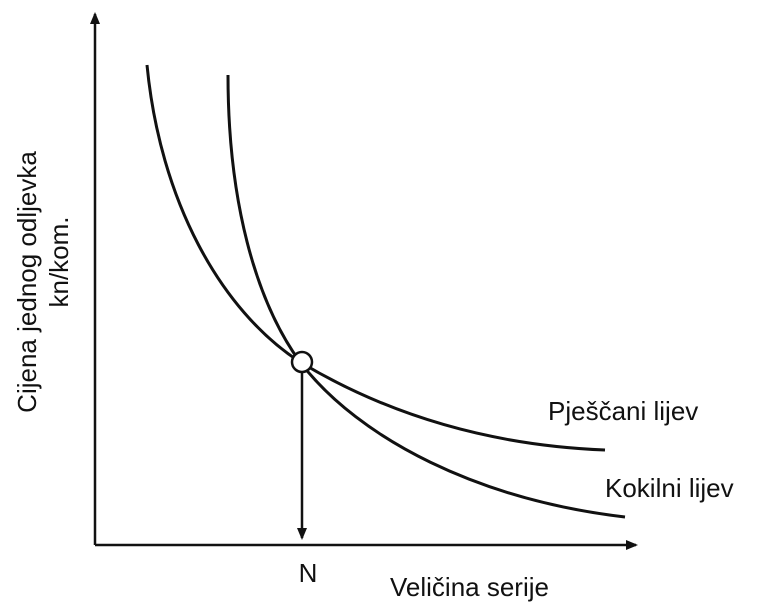  What do you see at coordinates (623, 411) in the screenshot?
I see `curve-label: Pješčani lijev` at bounding box center [623, 411].